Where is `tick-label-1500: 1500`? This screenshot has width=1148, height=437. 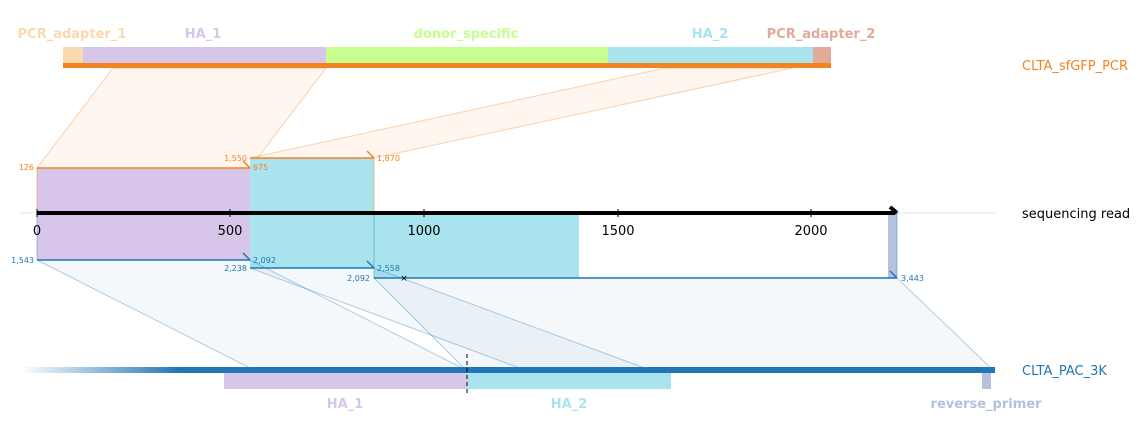 tick-label-1500: 1500 is located at coordinates (617, 231).